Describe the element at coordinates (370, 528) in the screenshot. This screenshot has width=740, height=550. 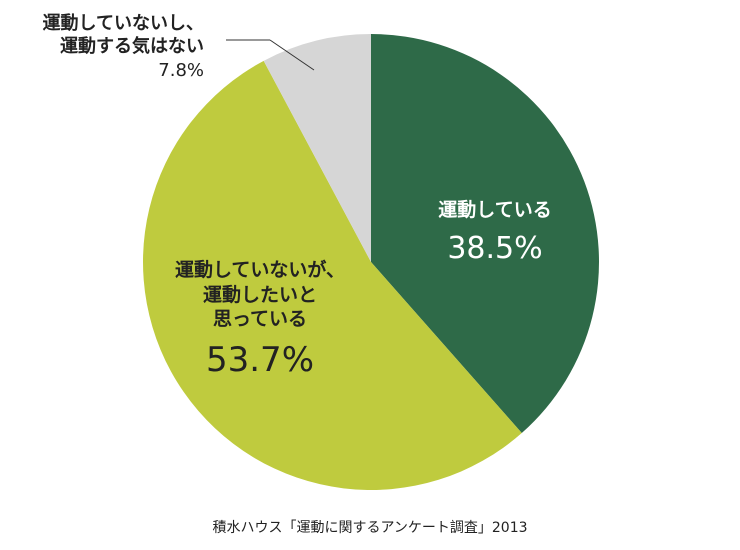
I see `source-caption: 積水ハウス「運動に関するアンケート調査」2013` at that location.